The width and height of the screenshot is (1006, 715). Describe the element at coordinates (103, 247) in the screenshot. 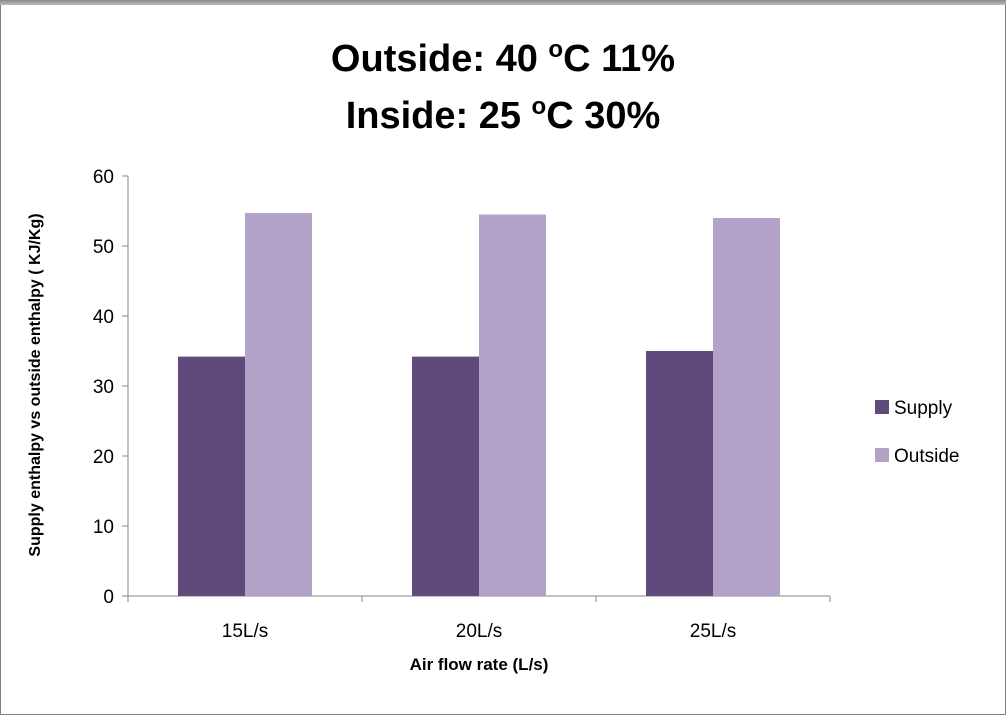

I see `y-tick-label: 50` at that location.